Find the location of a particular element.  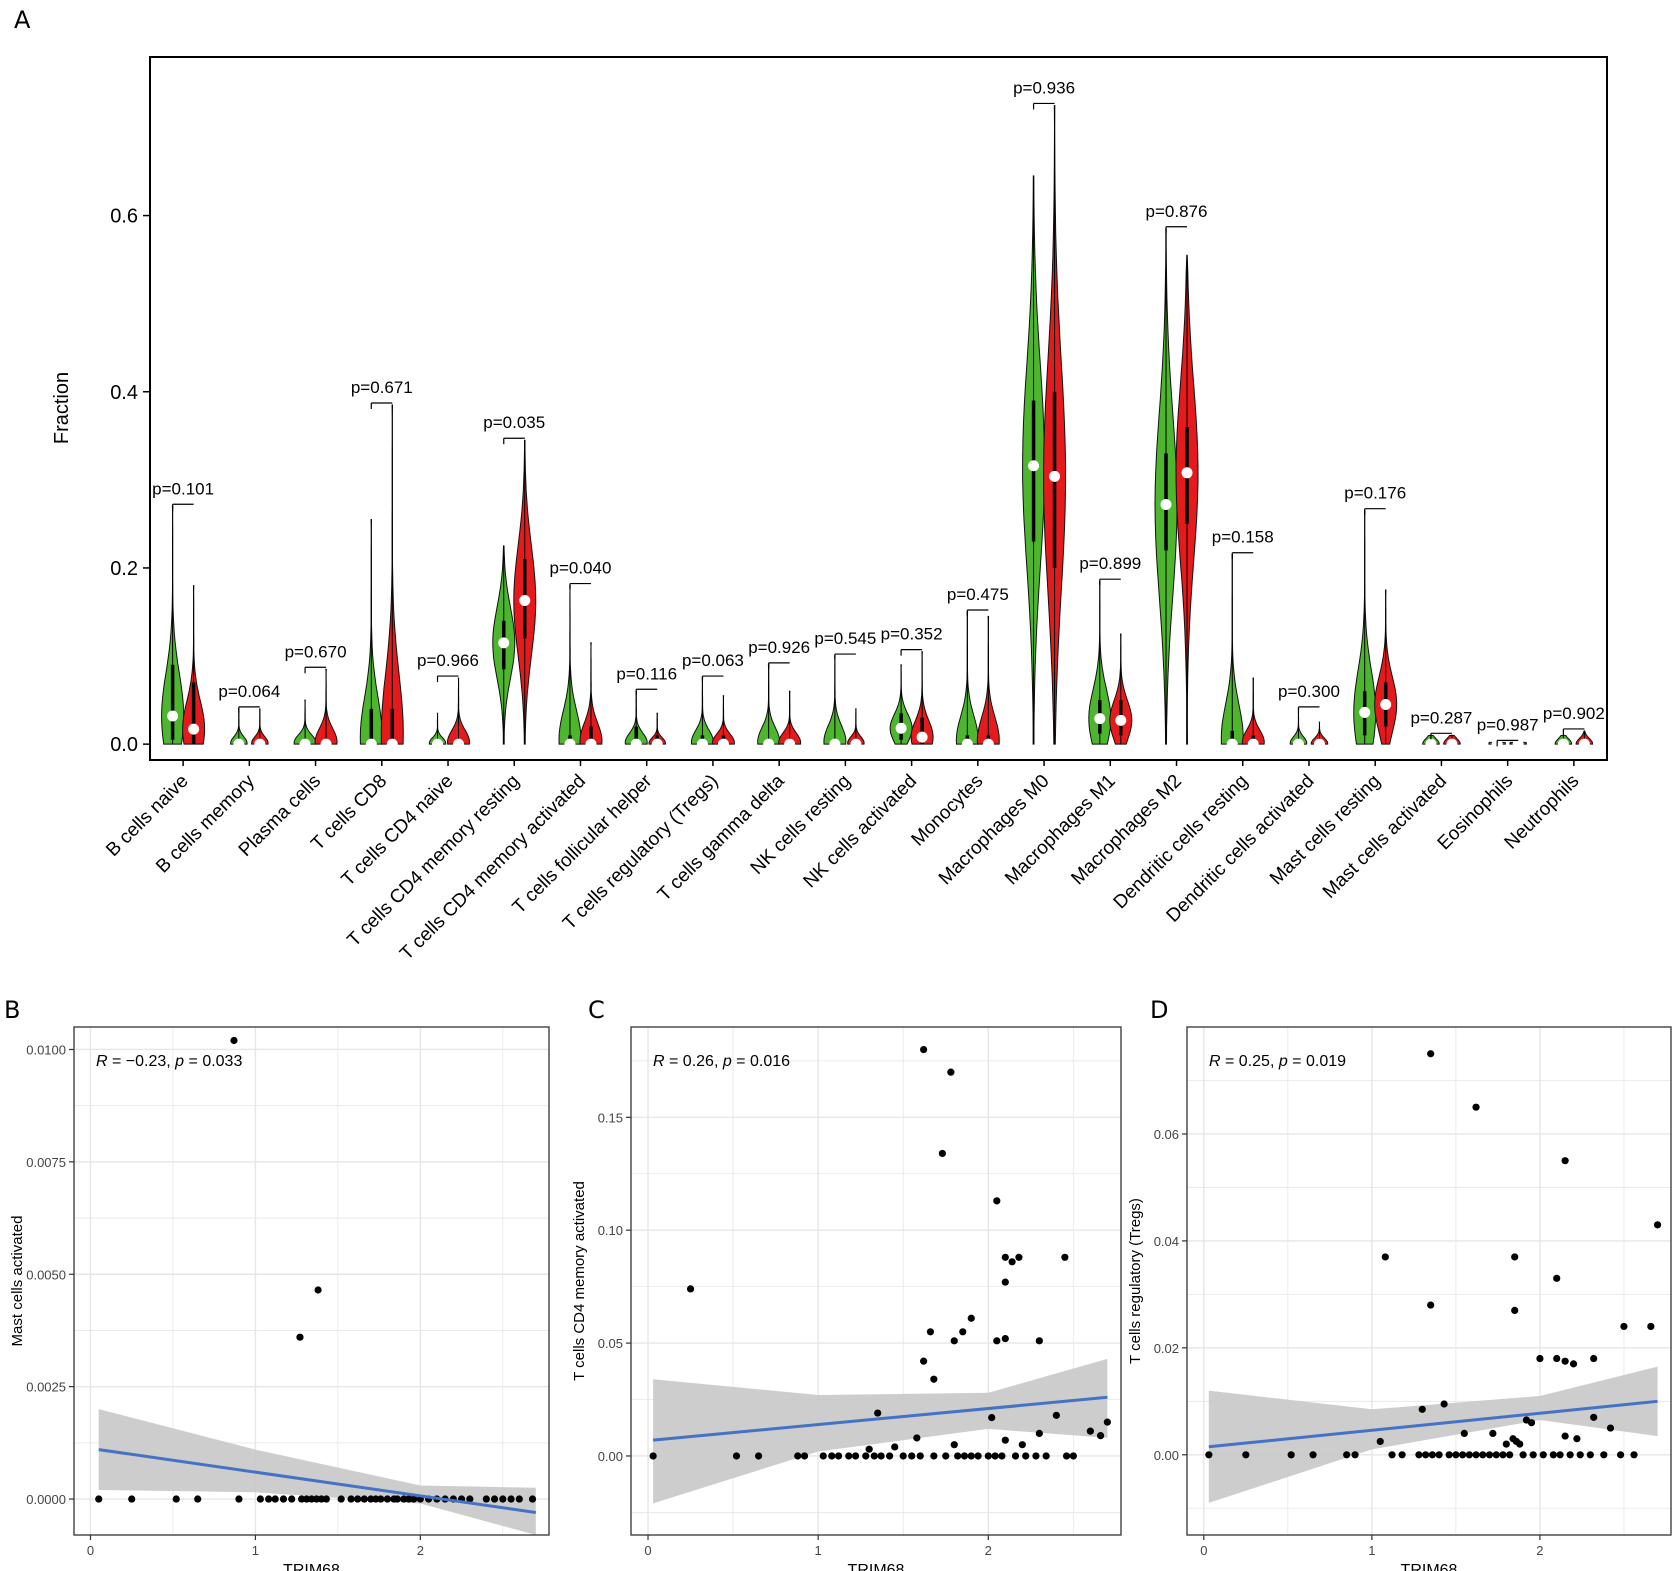

panel-label-a: A is located at coordinates (22, 20).